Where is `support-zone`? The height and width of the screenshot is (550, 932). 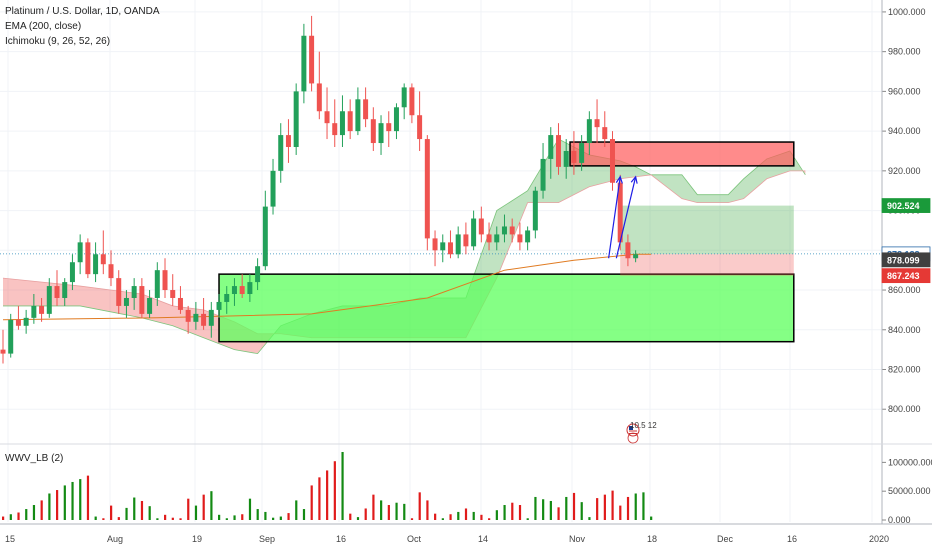 support-zone is located at coordinates (506, 308).